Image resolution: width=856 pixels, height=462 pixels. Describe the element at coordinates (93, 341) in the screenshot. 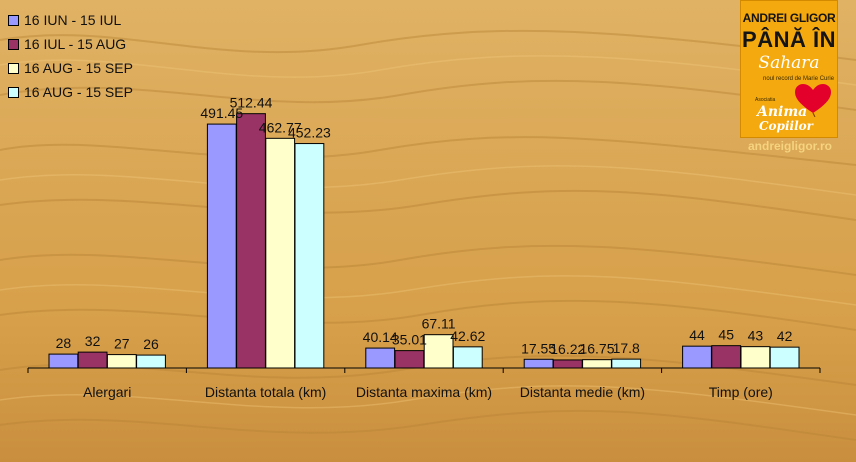

I see `data-label: 32` at that location.